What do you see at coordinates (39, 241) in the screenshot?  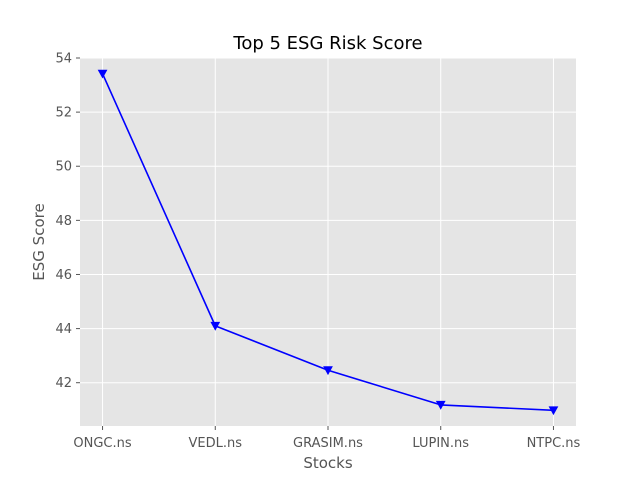 I see `y-axis-label: ESG Score` at bounding box center [39, 241].